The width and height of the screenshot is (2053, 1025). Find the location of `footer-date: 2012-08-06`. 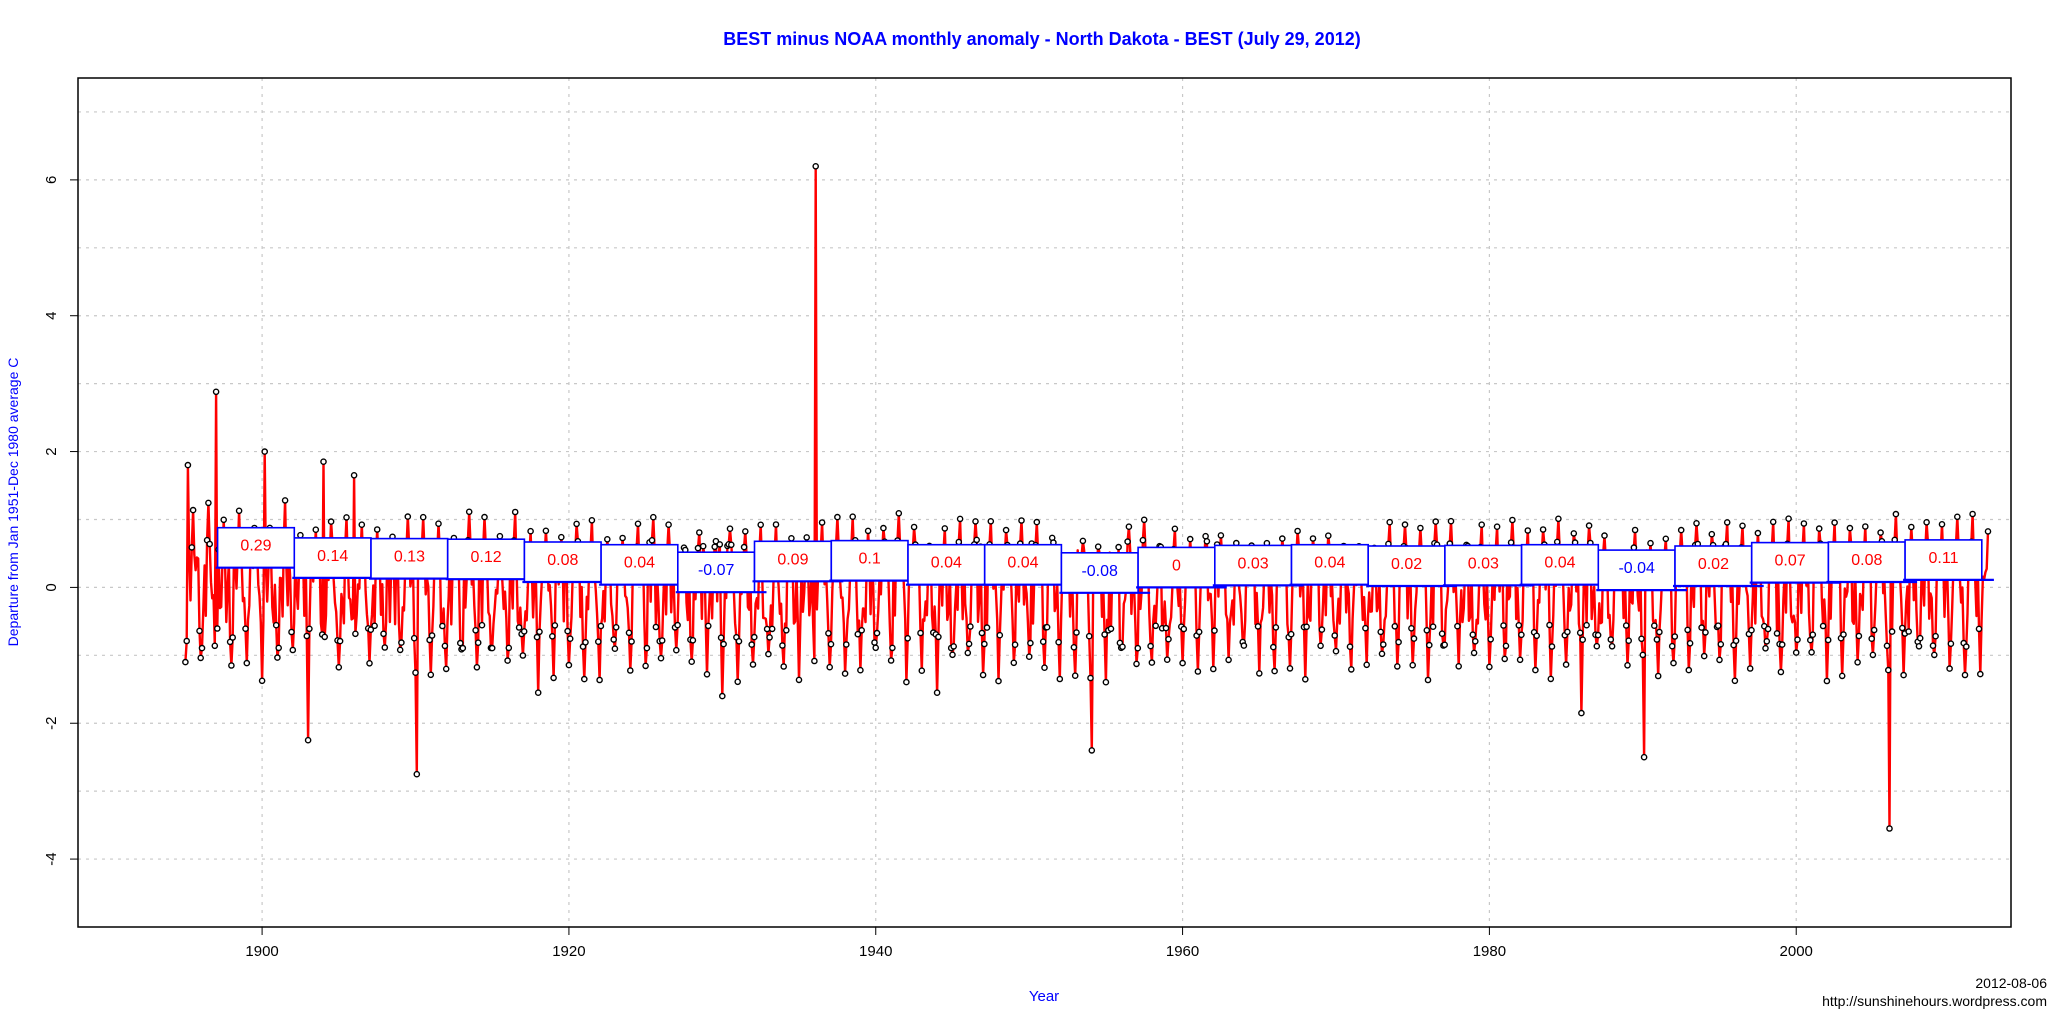

footer-date: 2012-08-06 is located at coordinates (2011, 983).